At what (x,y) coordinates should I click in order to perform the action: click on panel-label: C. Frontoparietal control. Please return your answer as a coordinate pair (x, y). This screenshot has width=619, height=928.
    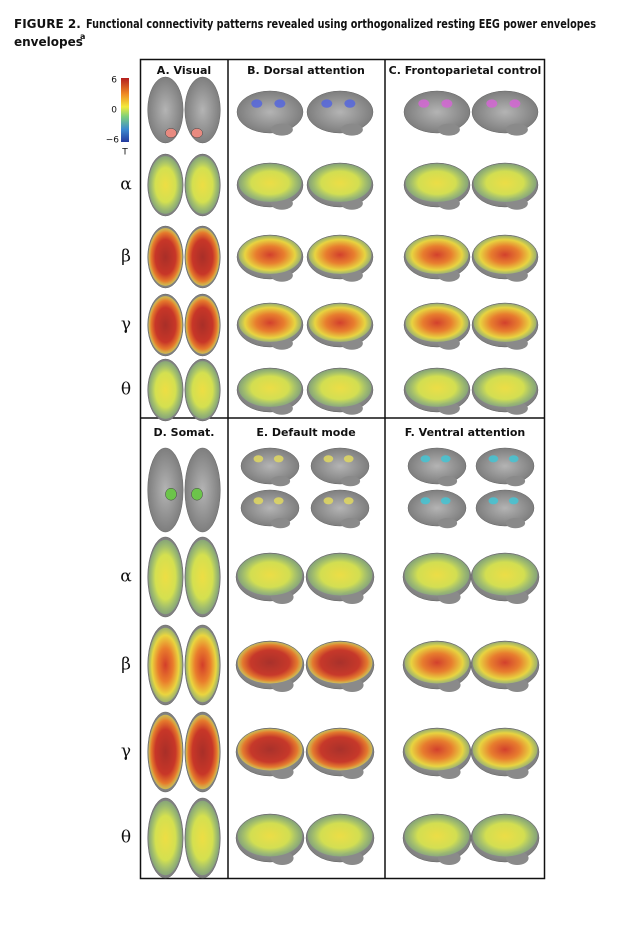
    Looking at the image, I should click on (465, 70).